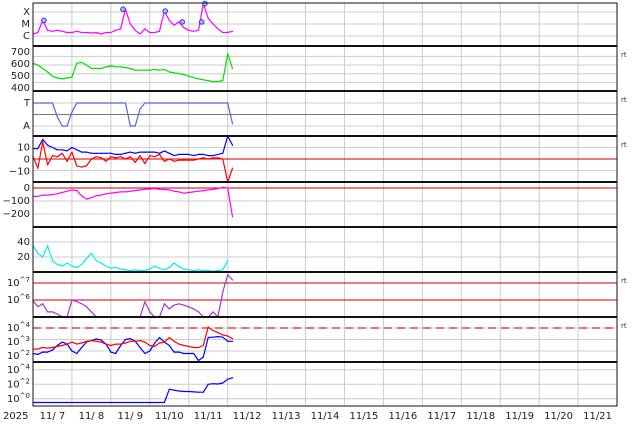 Image resolution: width=634 pixels, height=424 pixels. Describe the element at coordinates (27, 103) in the screenshot. I see `y-tick-label: T` at that location.